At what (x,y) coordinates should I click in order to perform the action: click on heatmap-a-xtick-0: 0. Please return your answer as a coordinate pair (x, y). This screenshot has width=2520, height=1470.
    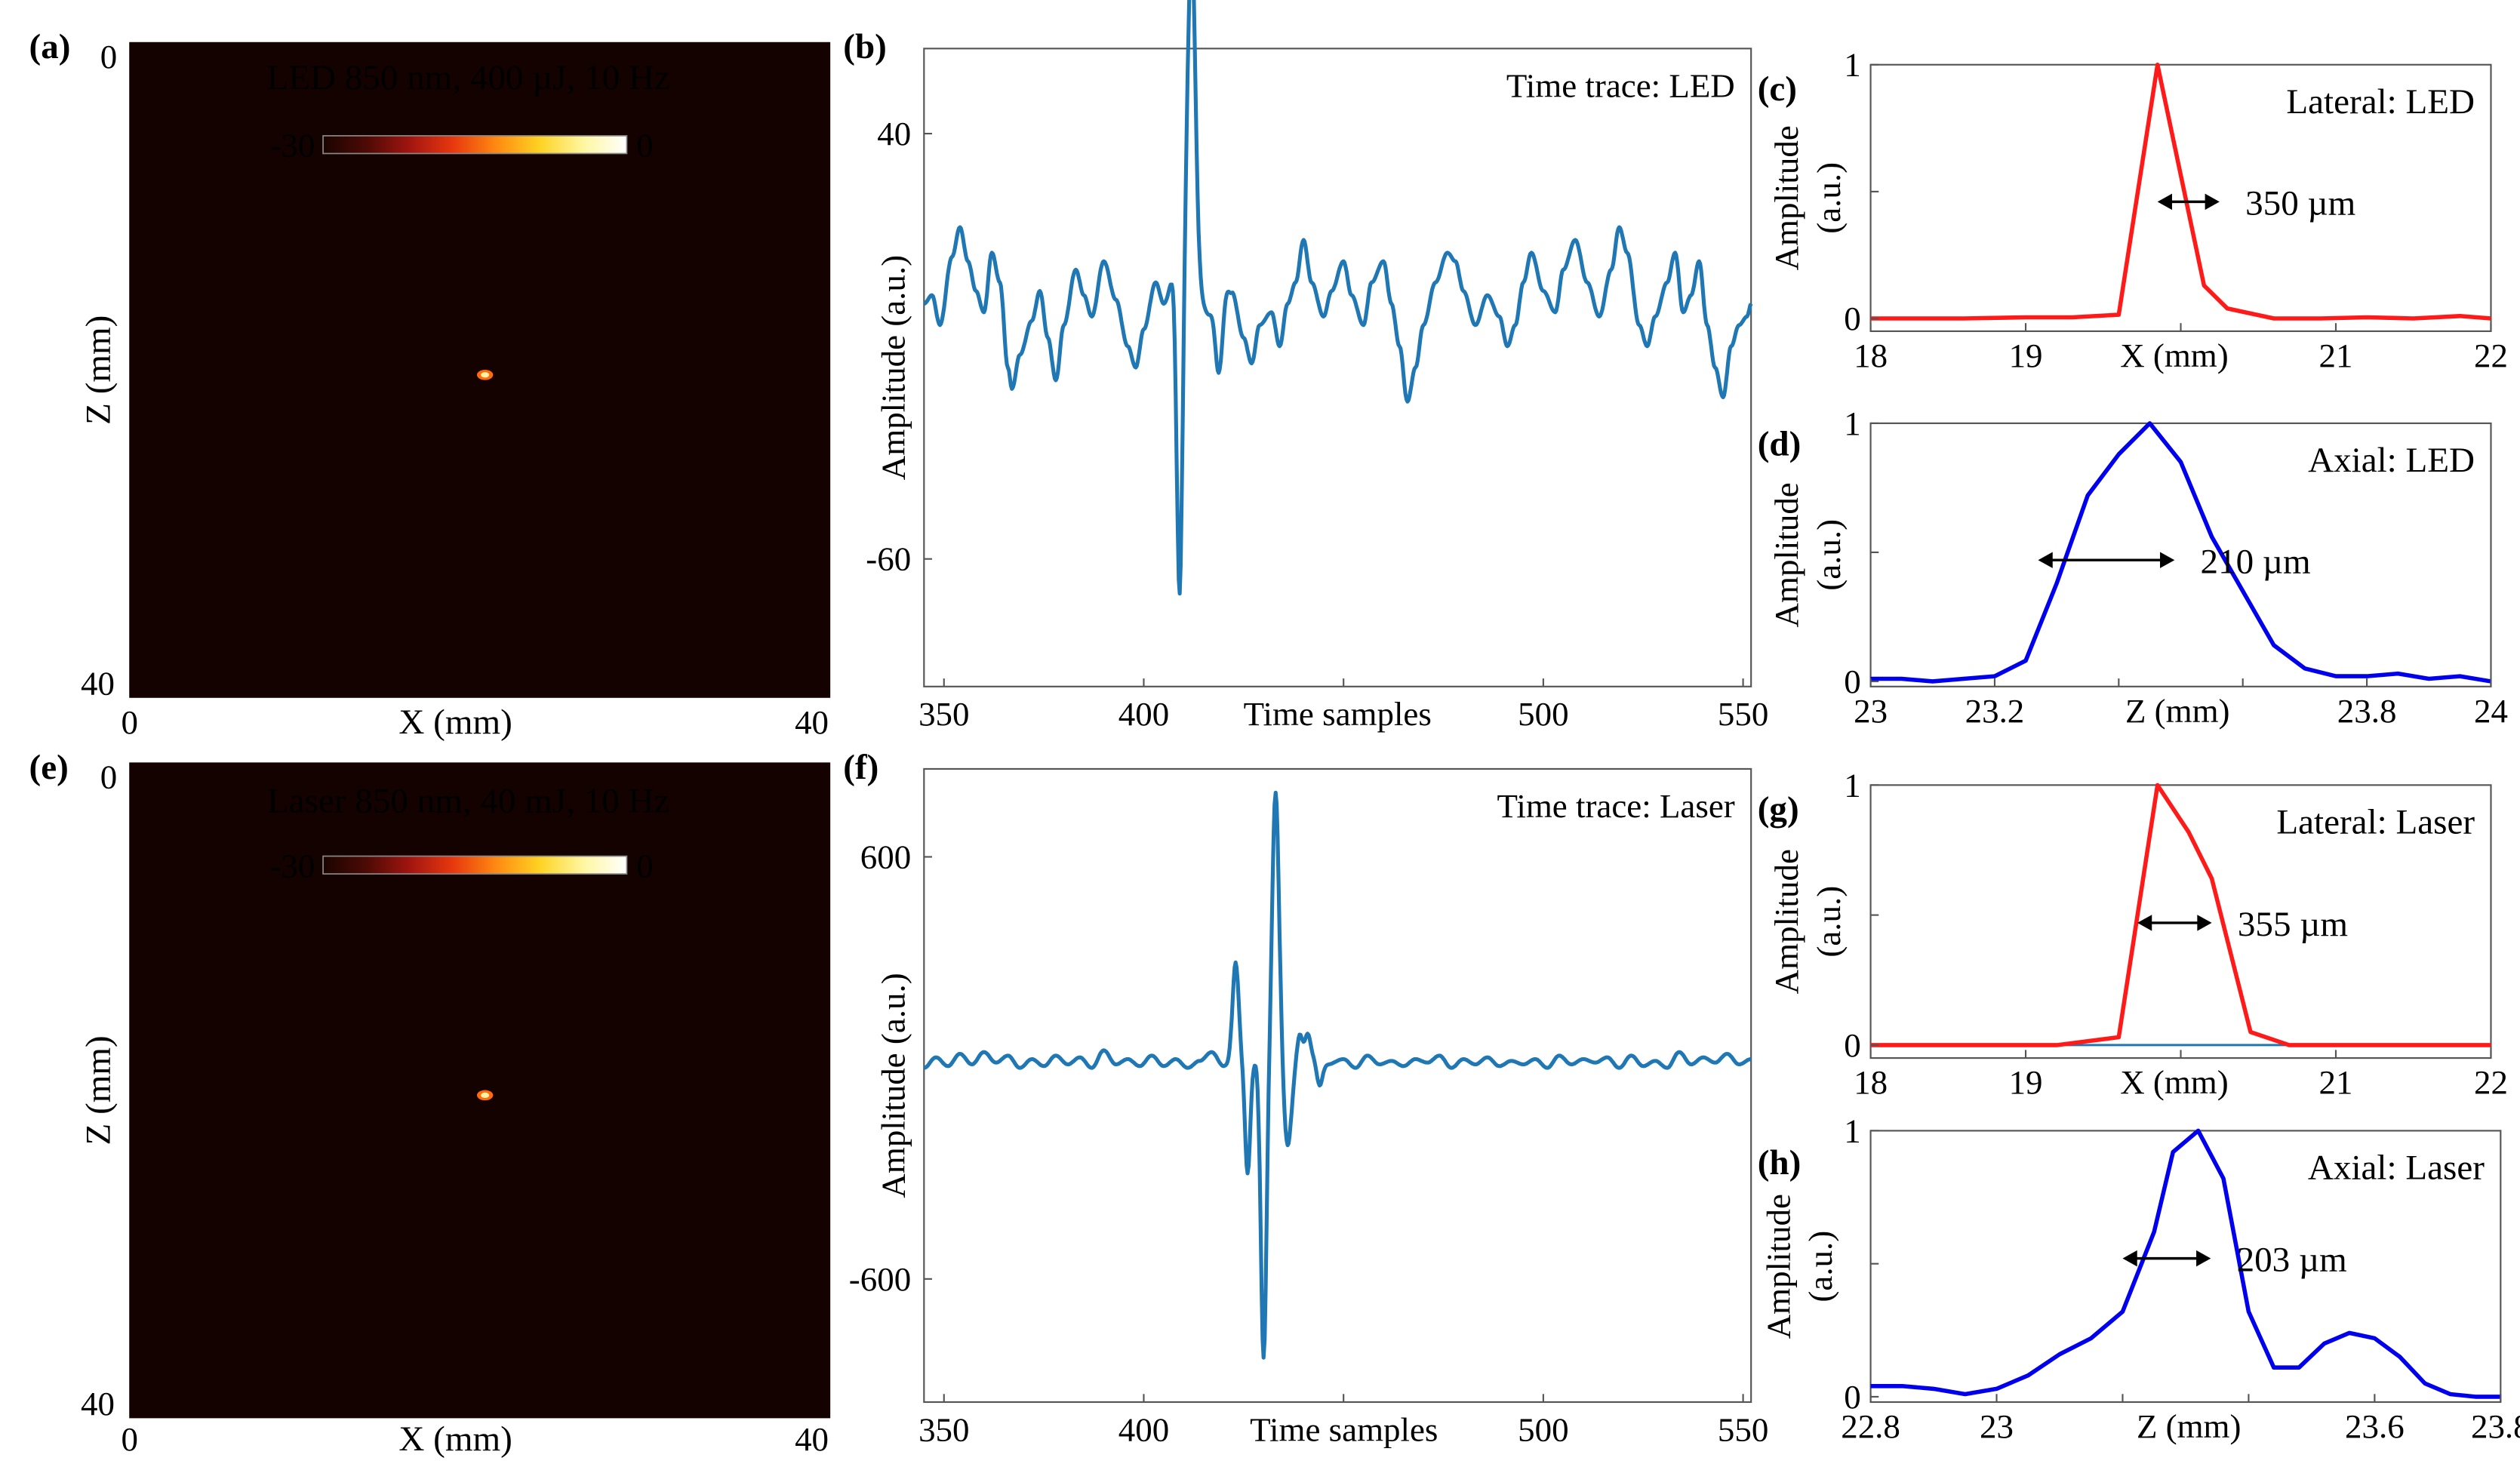
    Looking at the image, I should click on (130, 722).